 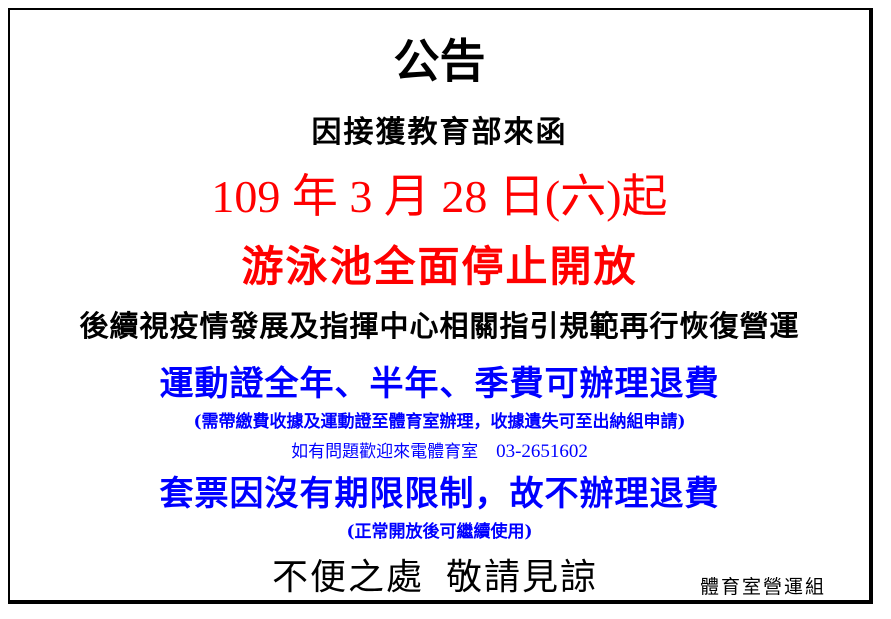 I want to click on ticket-note: (正常開放後可繼續使用), so click(x=439, y=532).